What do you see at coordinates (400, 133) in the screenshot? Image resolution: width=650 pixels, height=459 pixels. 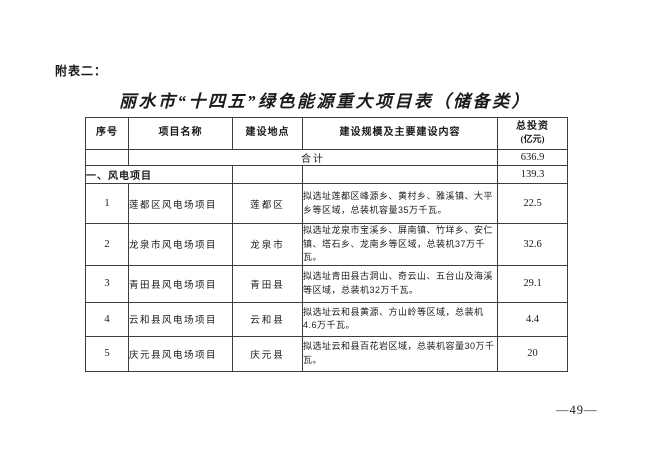 I see `header-content: 建设规模及主要建设内容` at bounding box center [400, 133].